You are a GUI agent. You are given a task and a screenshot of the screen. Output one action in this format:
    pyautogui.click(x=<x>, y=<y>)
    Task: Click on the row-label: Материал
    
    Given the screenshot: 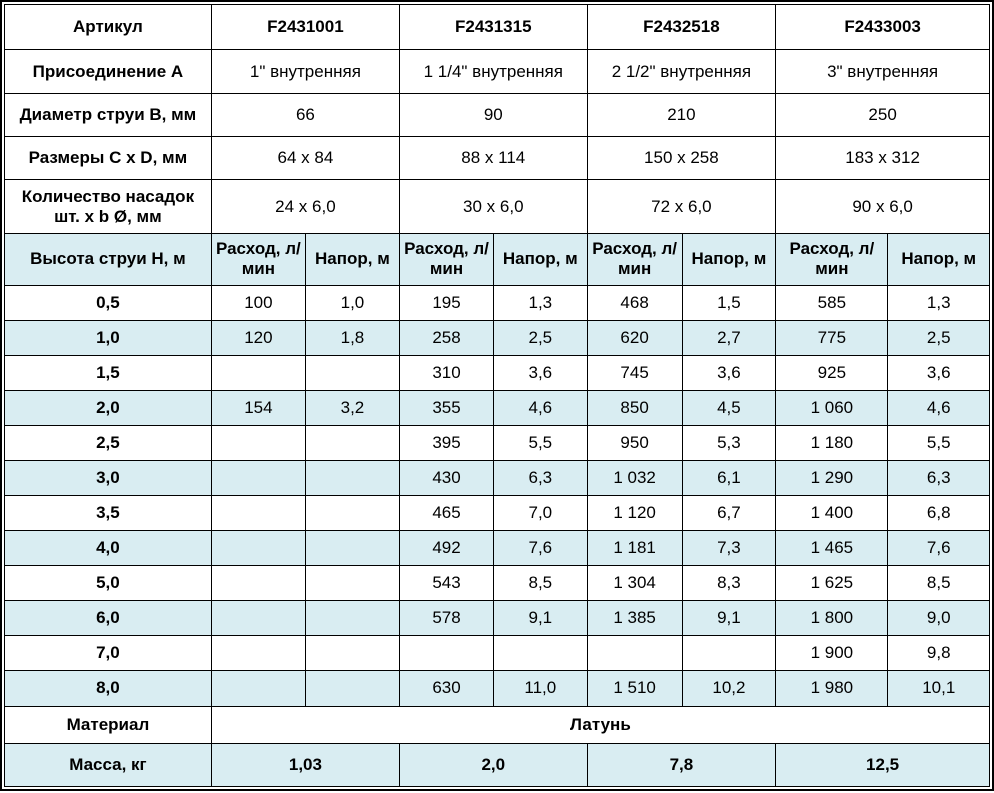 What is the action you would take?
    pyautogui.click(x=108, y=724)
    